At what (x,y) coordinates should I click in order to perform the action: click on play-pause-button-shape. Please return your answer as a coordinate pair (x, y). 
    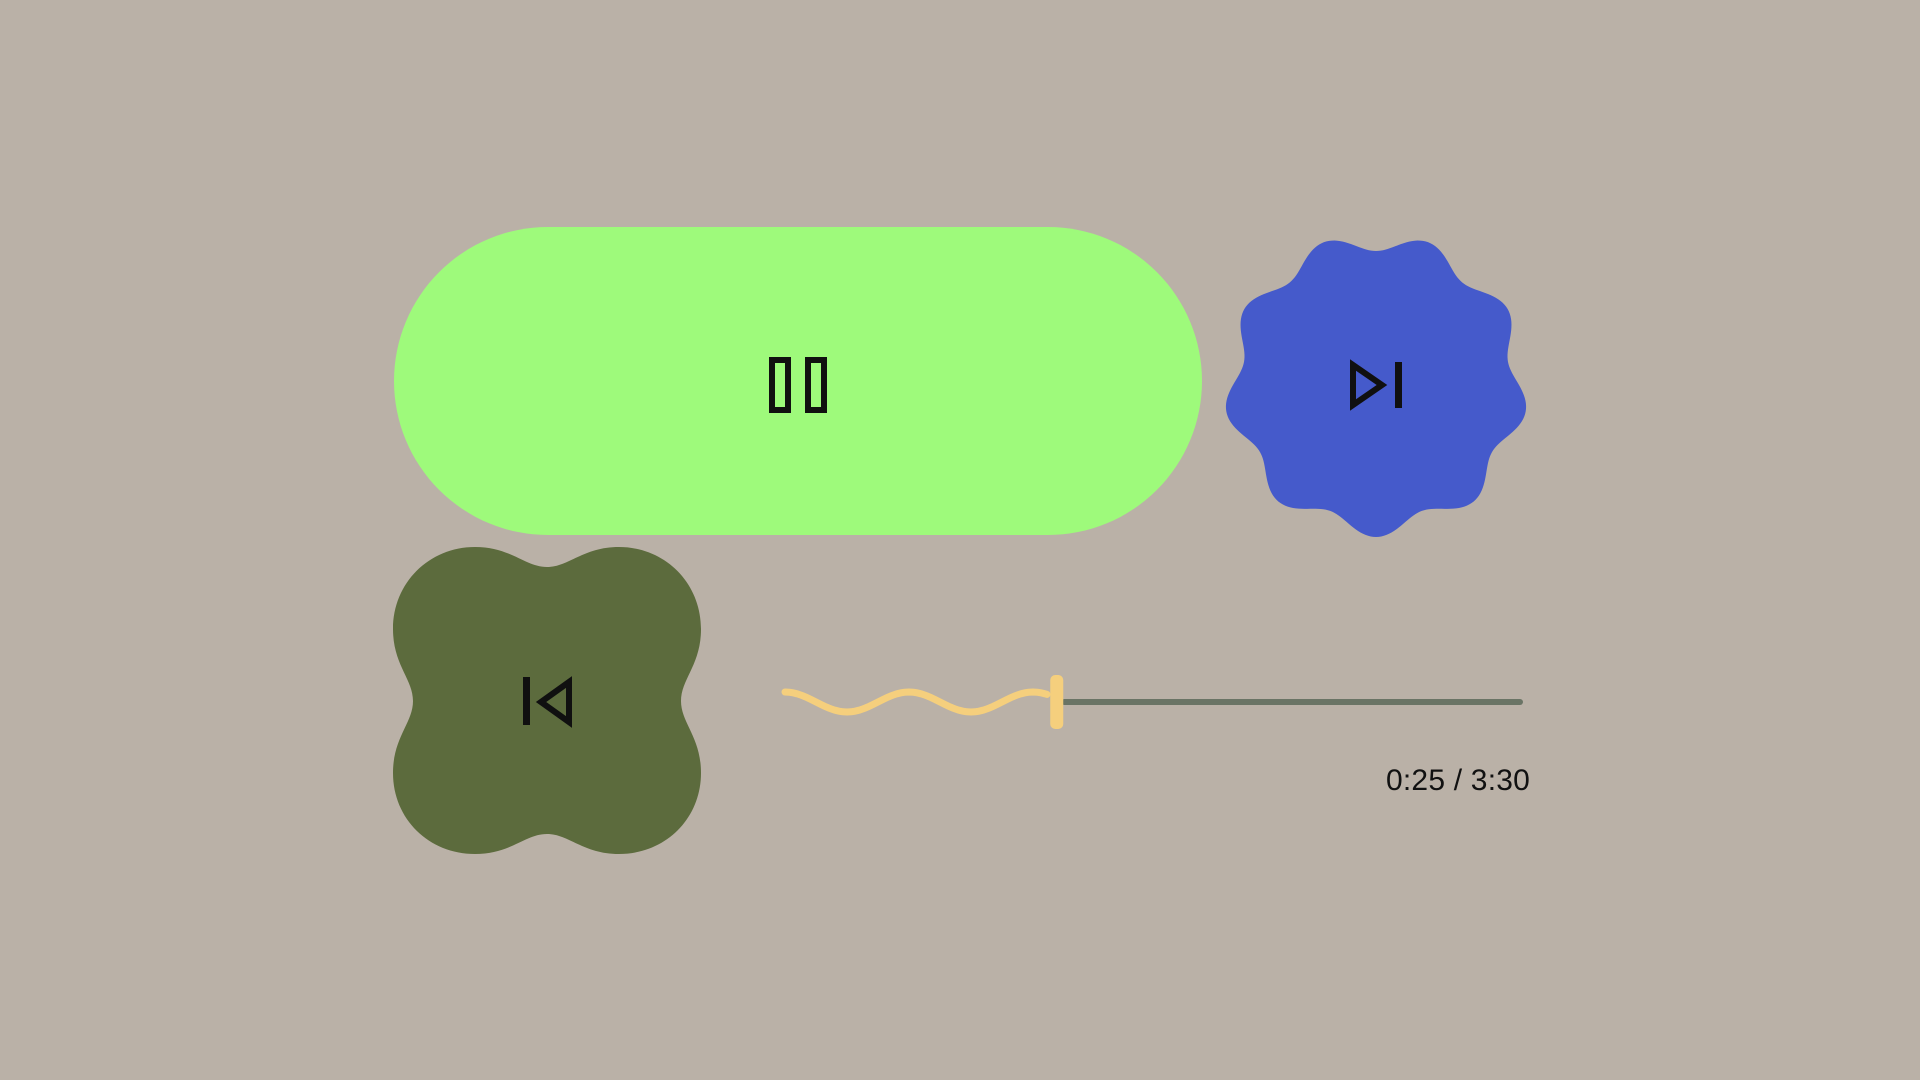
    Looking at the image, I should click on (798, 381).